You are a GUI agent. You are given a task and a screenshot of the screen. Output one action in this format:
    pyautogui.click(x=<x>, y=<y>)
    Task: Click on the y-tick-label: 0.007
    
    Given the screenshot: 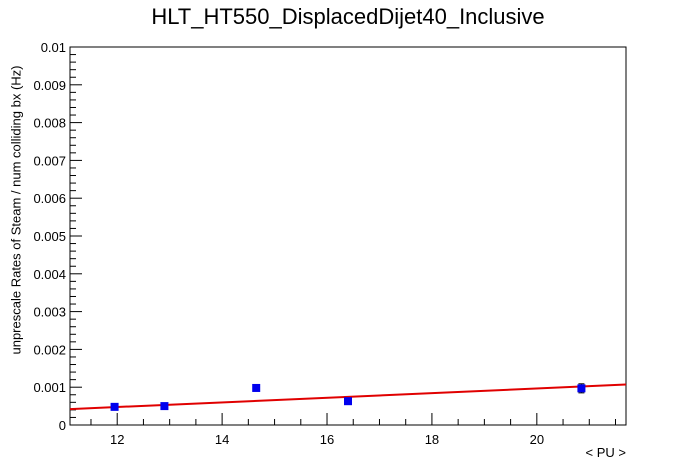 What is the action you would take?
    pyautogui.click(x=49, y=160)
    